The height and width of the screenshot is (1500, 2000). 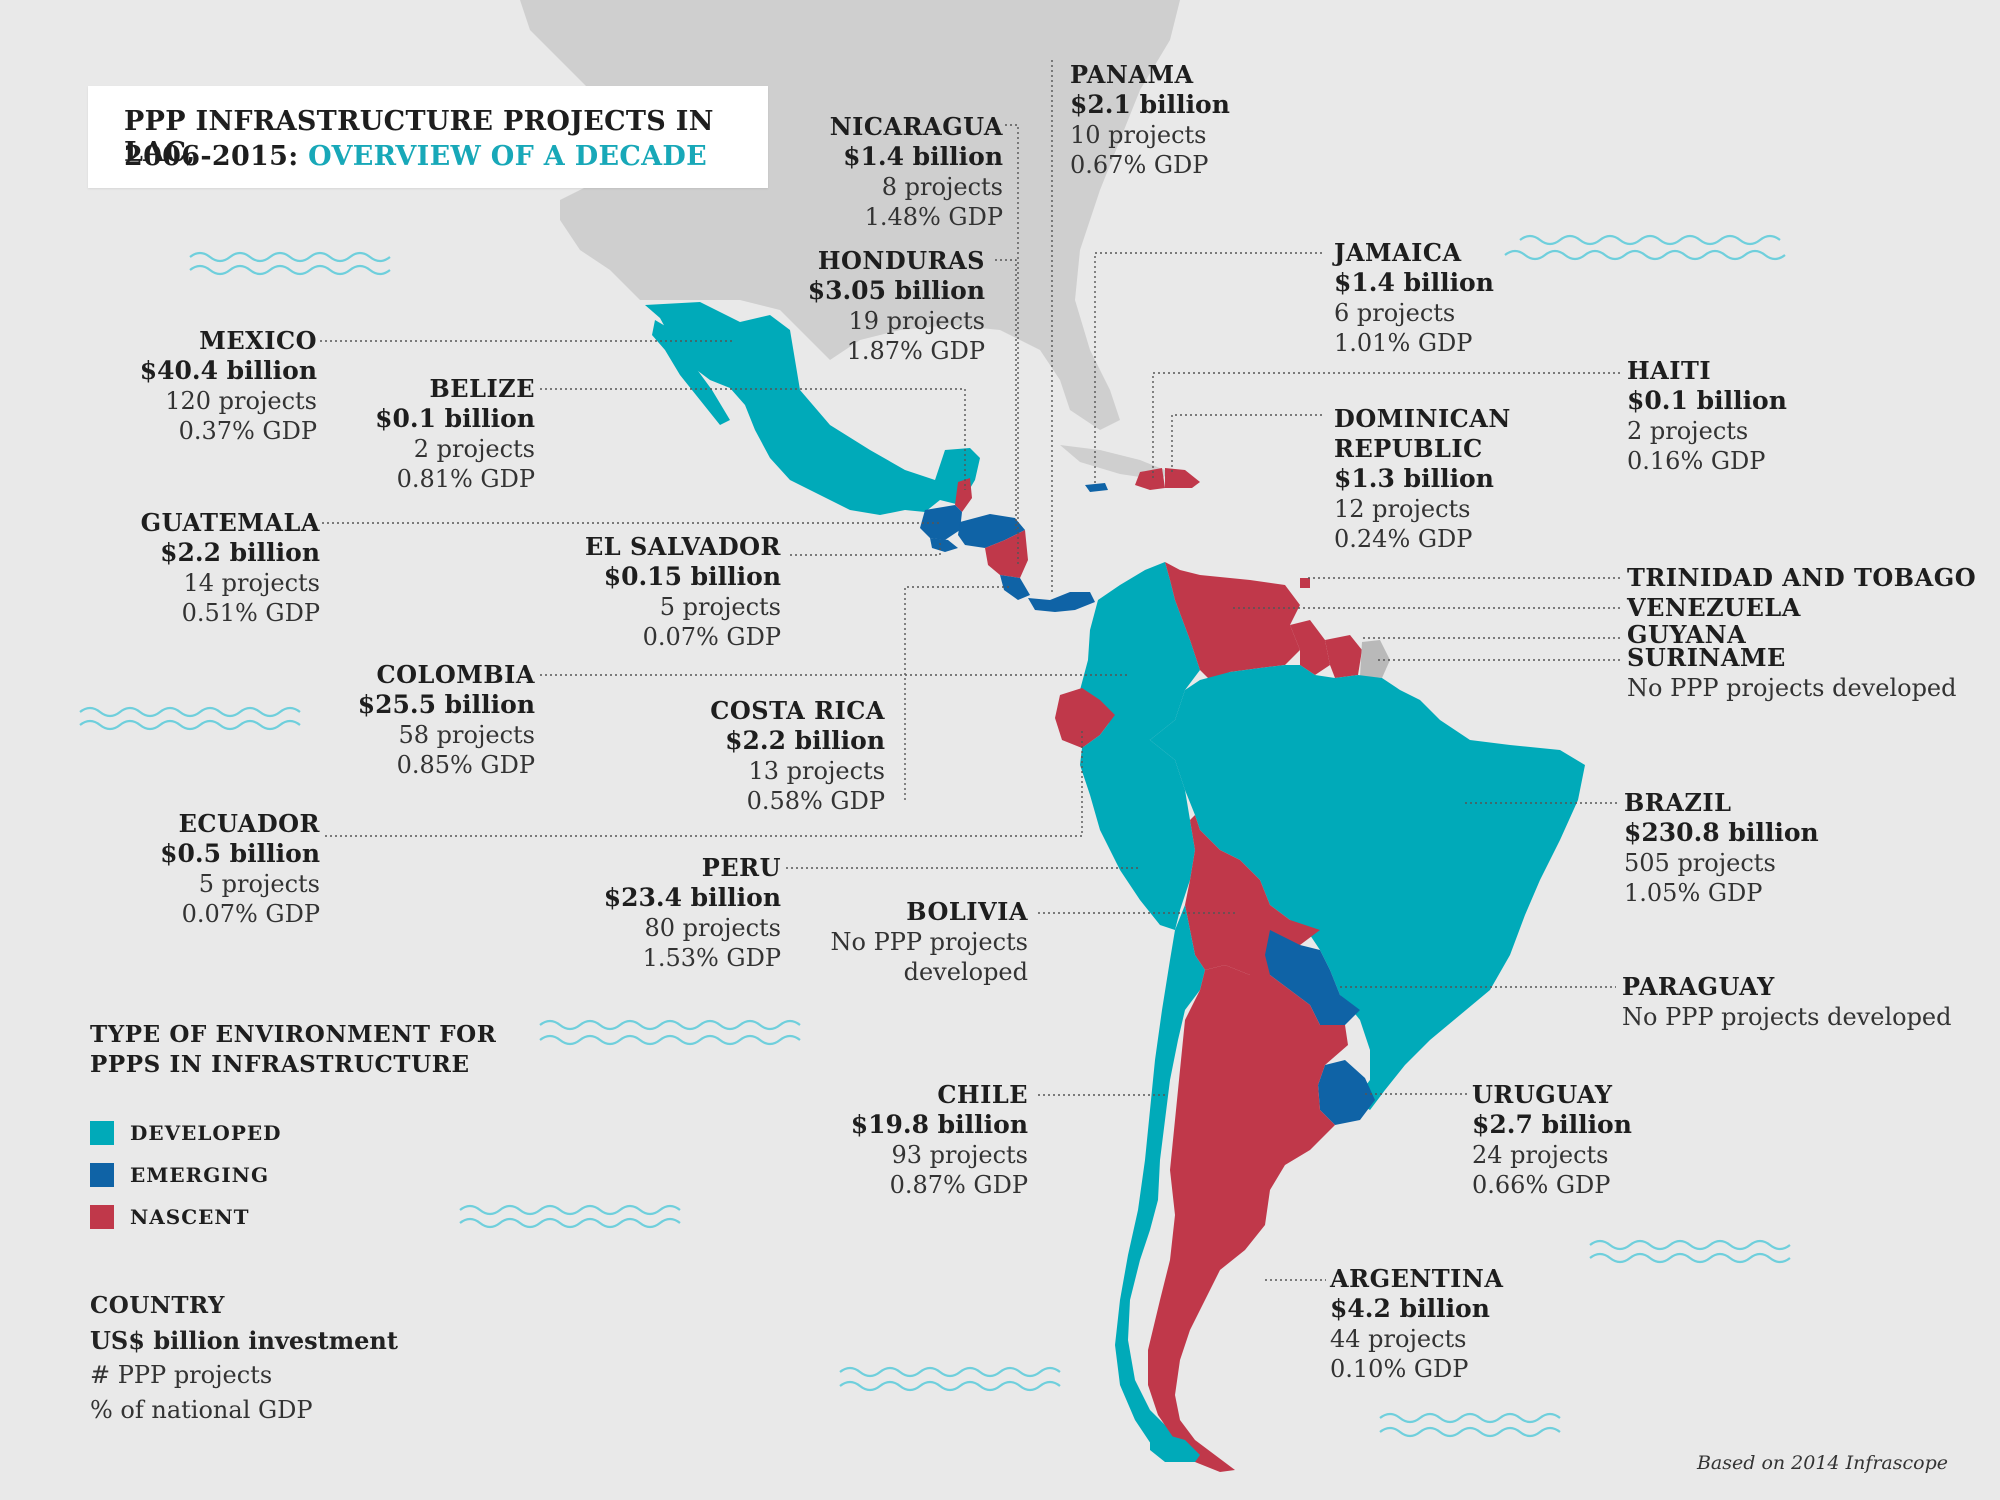 What do you see at coordinates (1707, 400) in the screenshot?
I see `investment: $0.1 billion` at bounding box center [1707, 400].